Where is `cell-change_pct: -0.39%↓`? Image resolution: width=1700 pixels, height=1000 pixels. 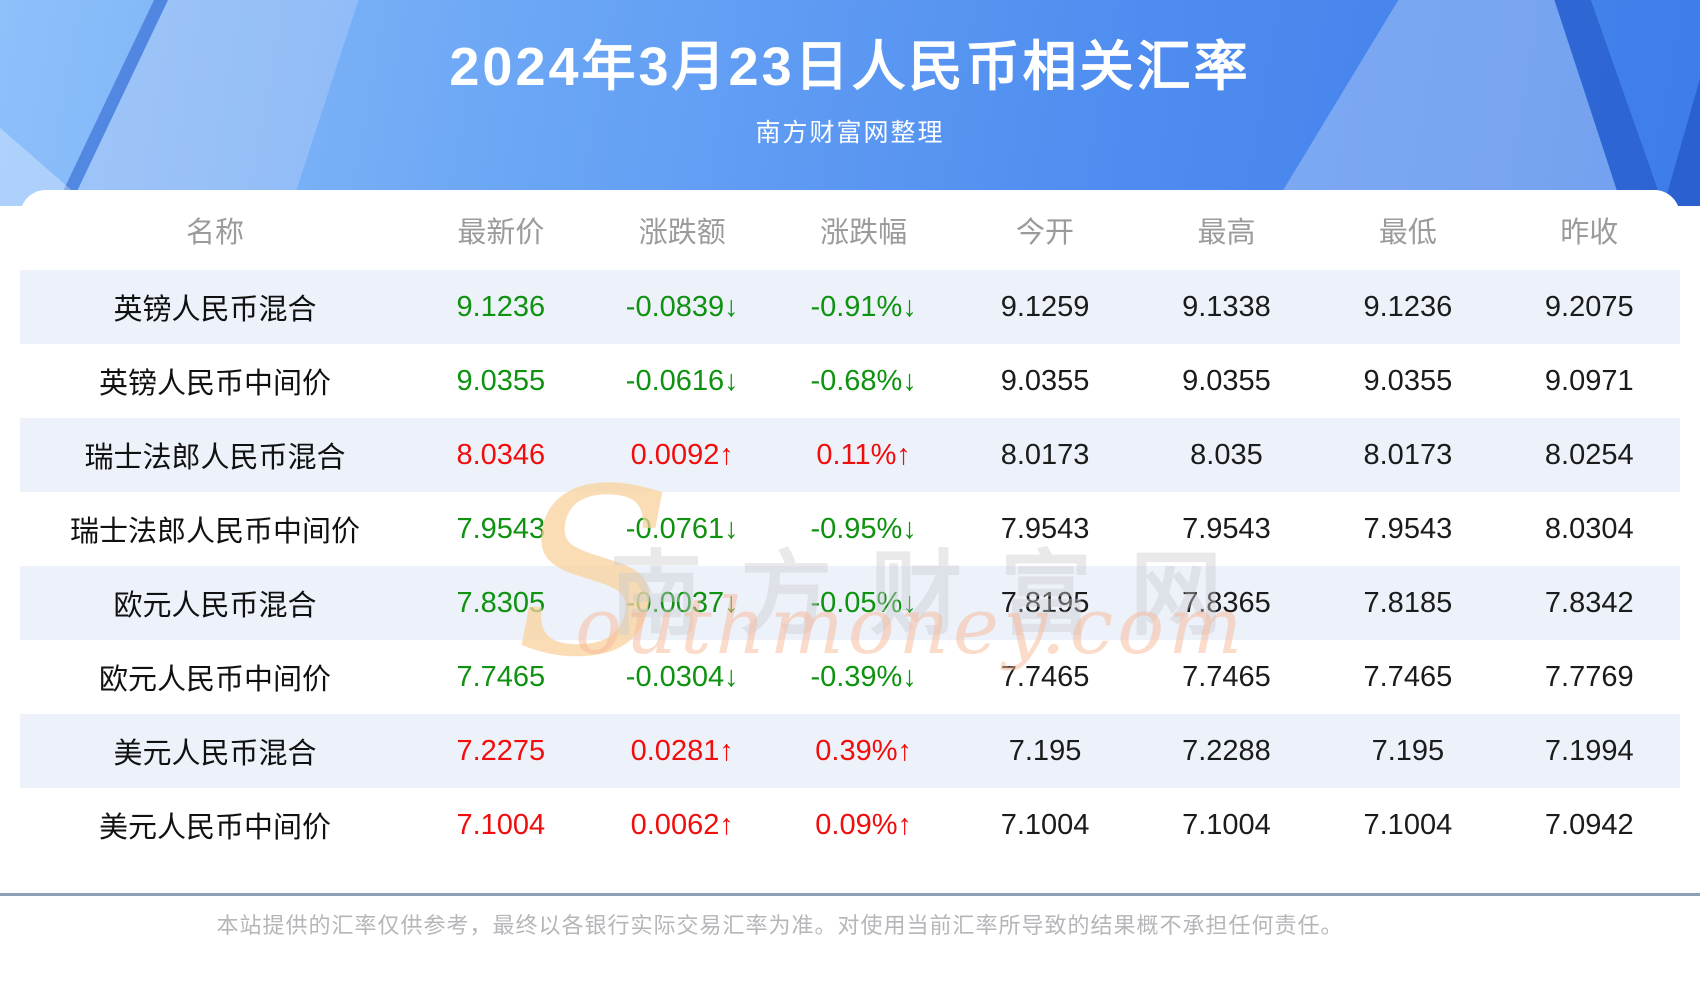 cell-change_pct: -0.39%↓ is located at coordinates (863, 676).